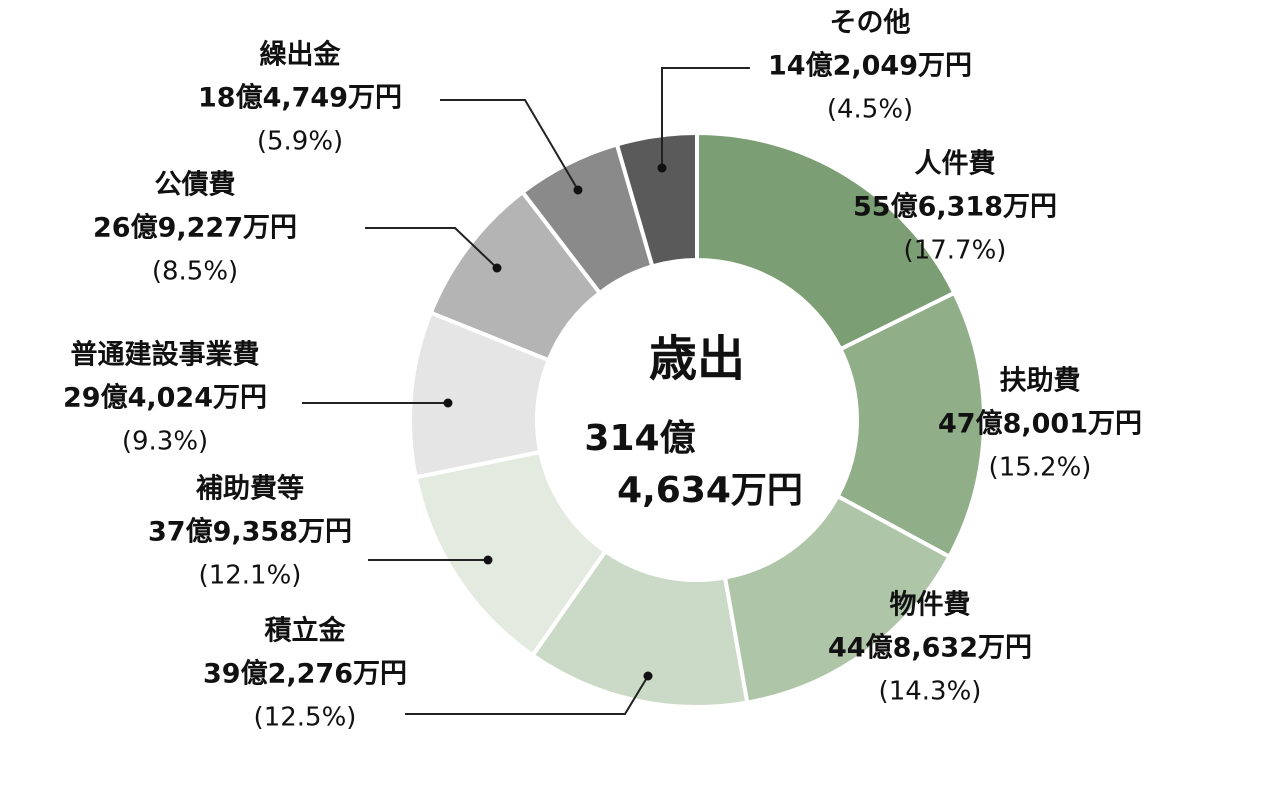 The height and width of the screenshot is (785, 1268). I want to click on amount-label: 44億8,632万円, so click(930, 648).